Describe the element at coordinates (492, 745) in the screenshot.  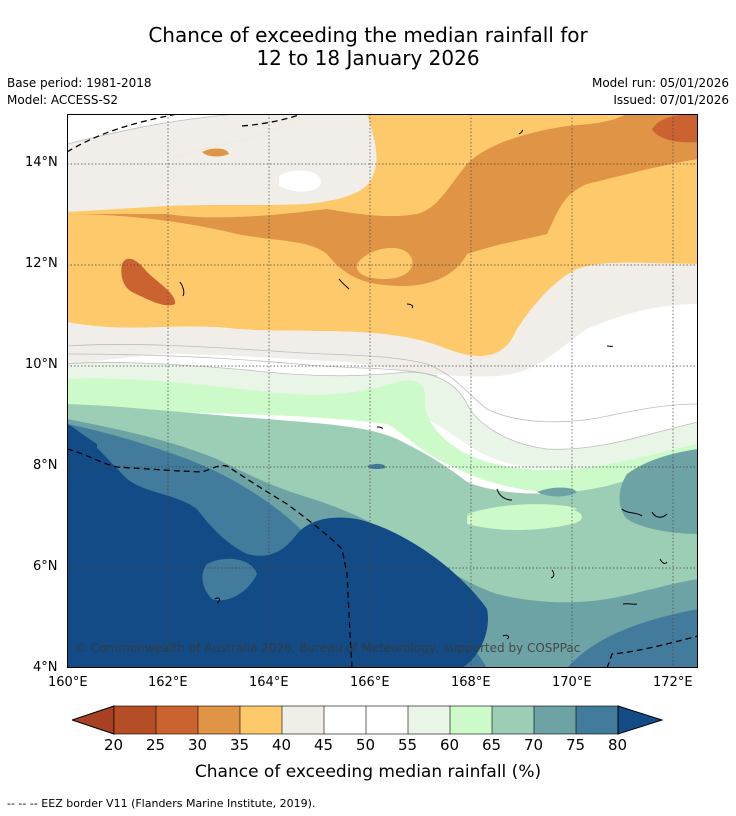
I see `colorbar-tick-65: 65` at that location.